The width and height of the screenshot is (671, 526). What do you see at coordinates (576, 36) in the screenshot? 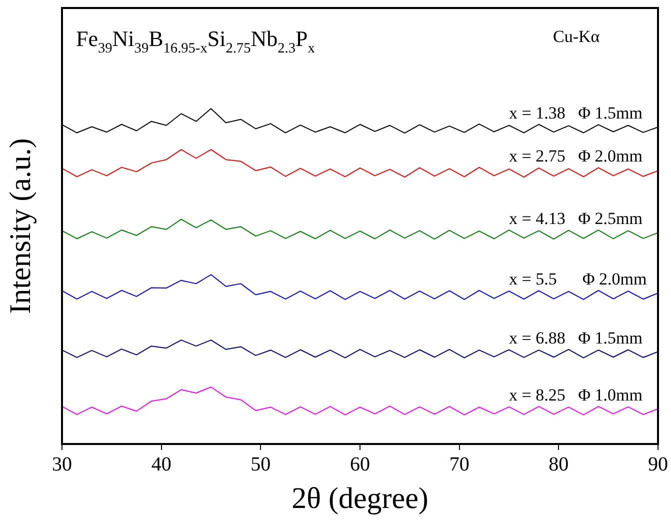
I see `text: Cu-Kα` at bounding box center [576, 36].